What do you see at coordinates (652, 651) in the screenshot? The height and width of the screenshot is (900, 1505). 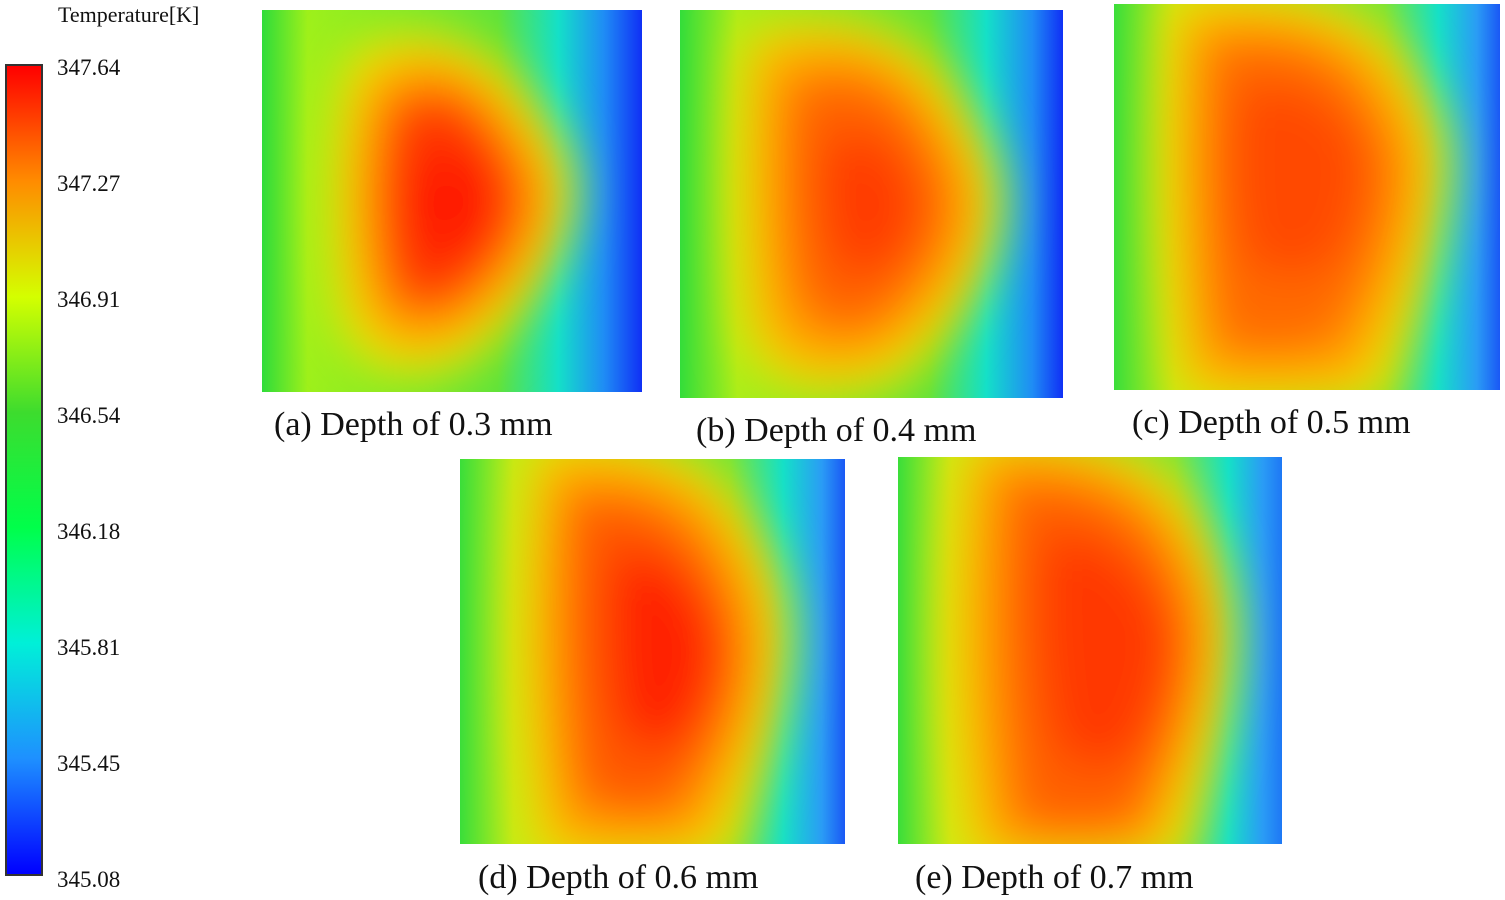 I see `contour-panel-d` at bounding box center [652, 651].